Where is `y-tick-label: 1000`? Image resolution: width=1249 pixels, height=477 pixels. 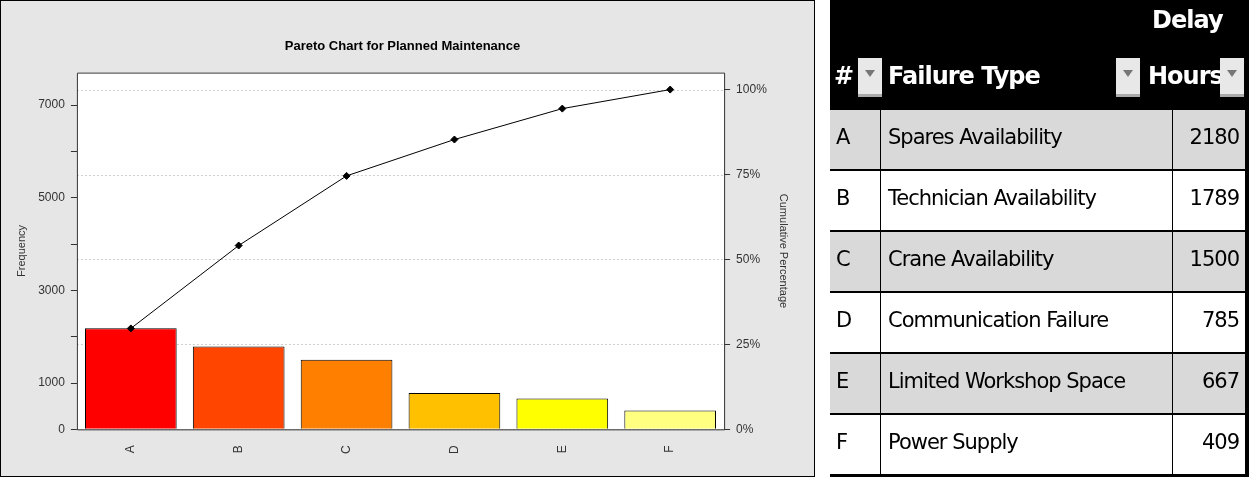
y-tick-label: 1000 is located at coordinates (52, 382).